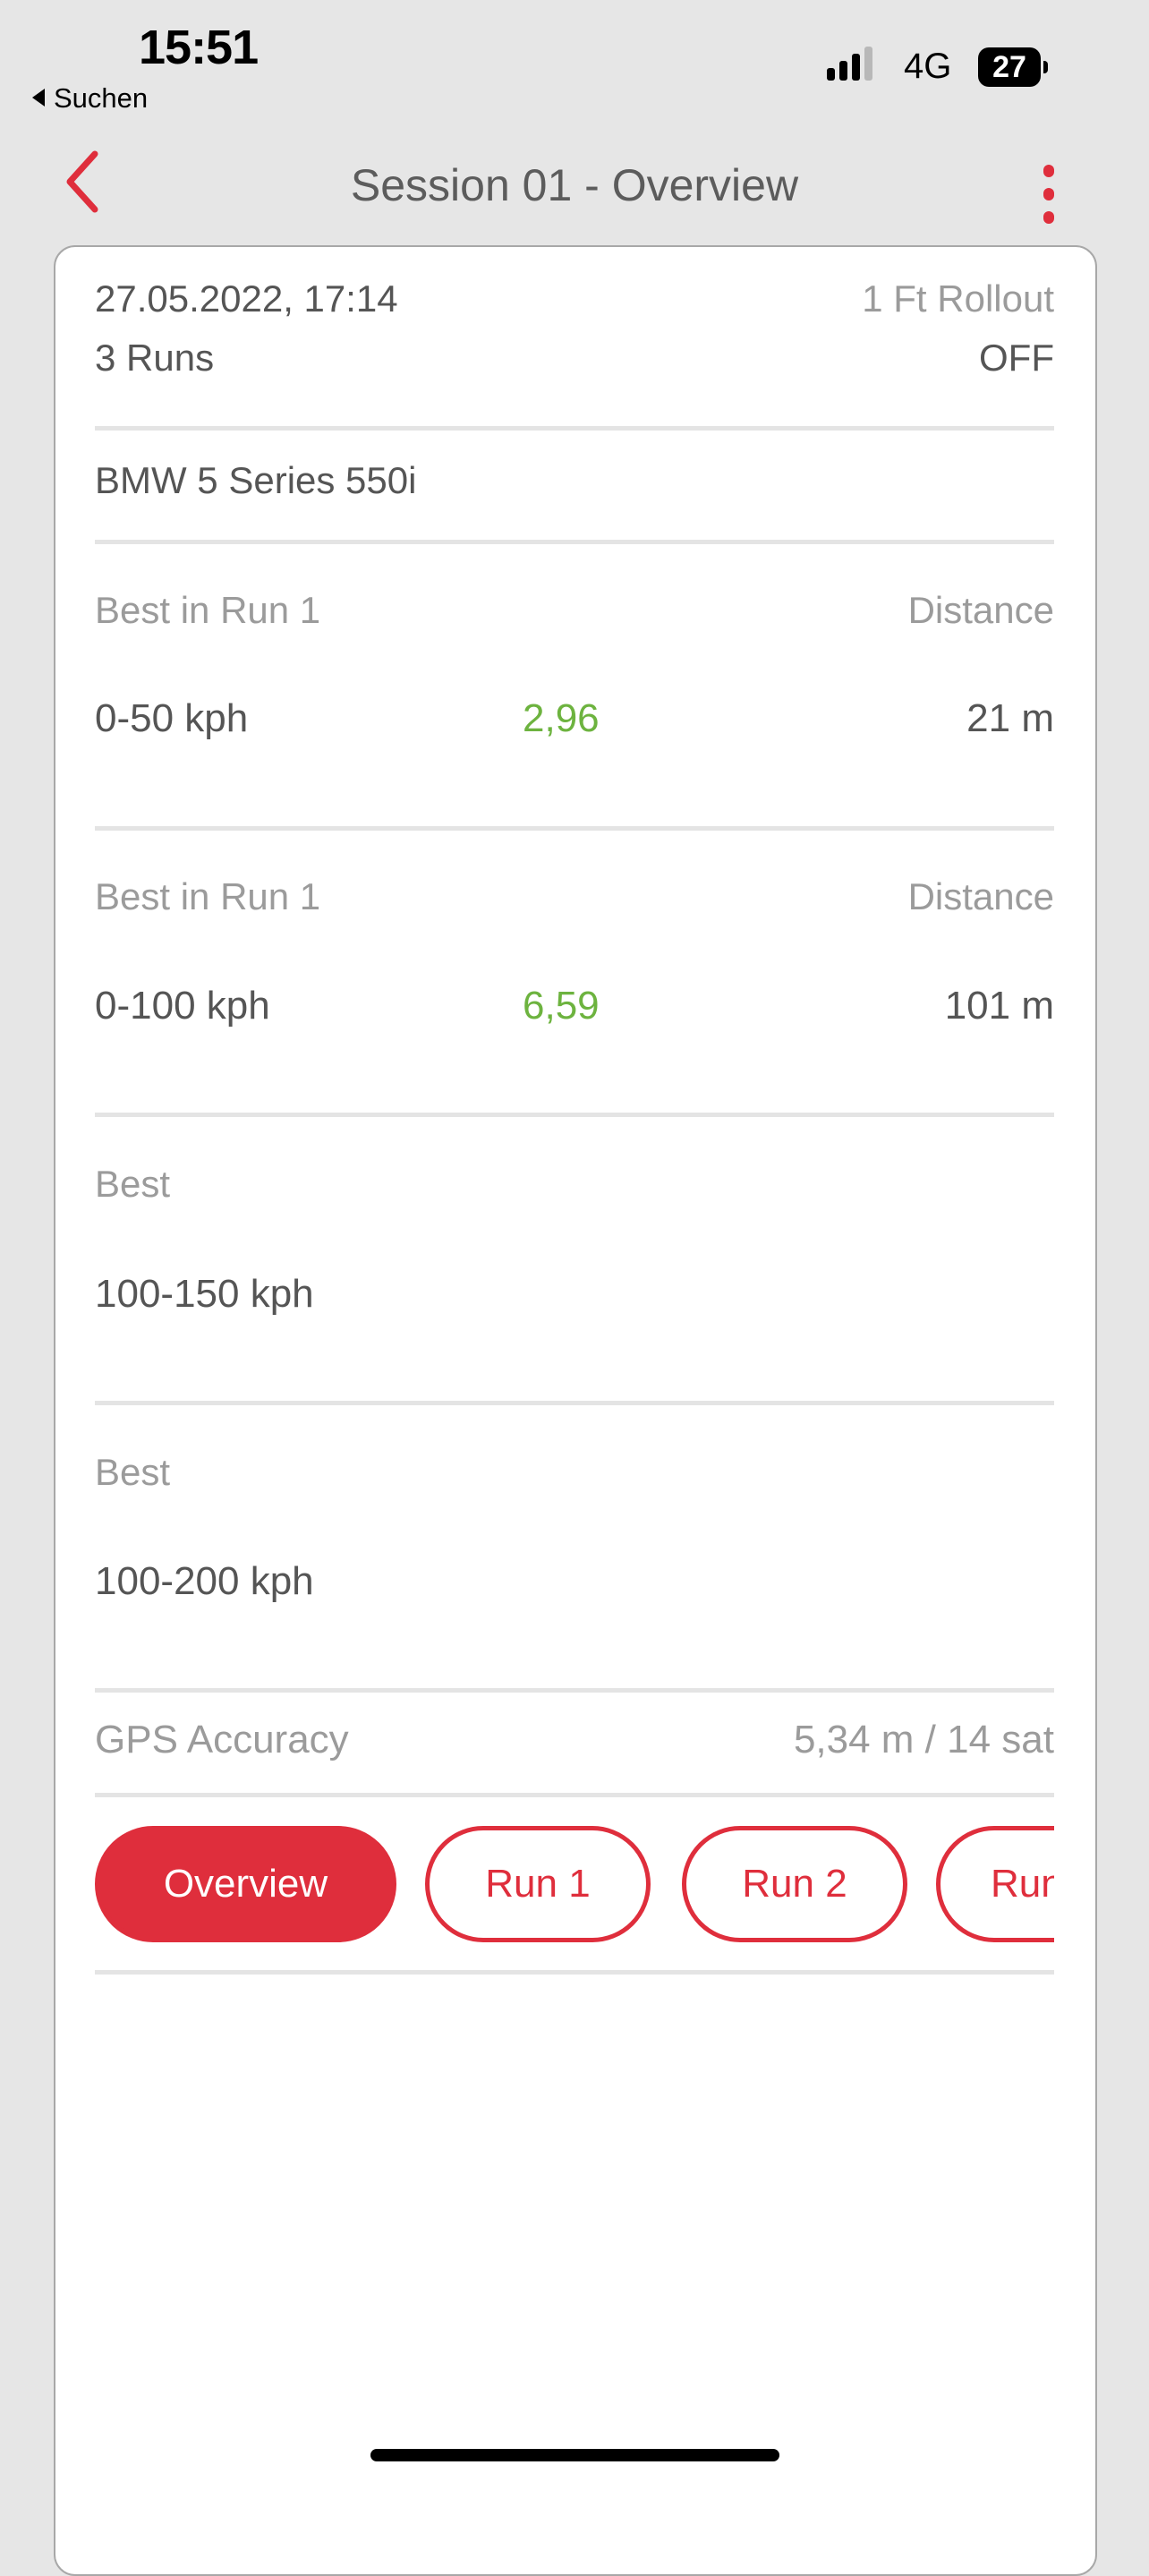 The height and width of the screenshot is (2576, 1149). What do you see at coordinates (574, 185) in the screenshot?
I see `page-title: Session 01 - Overview` at bounding box center [574, 185].